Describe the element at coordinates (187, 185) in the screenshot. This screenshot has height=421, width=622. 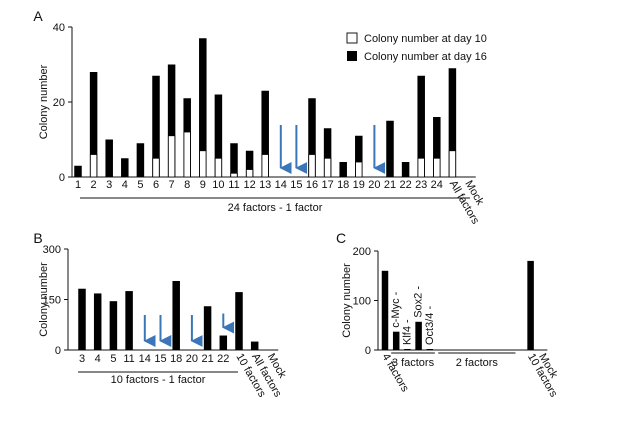
I see `category-label: 8` at that location.